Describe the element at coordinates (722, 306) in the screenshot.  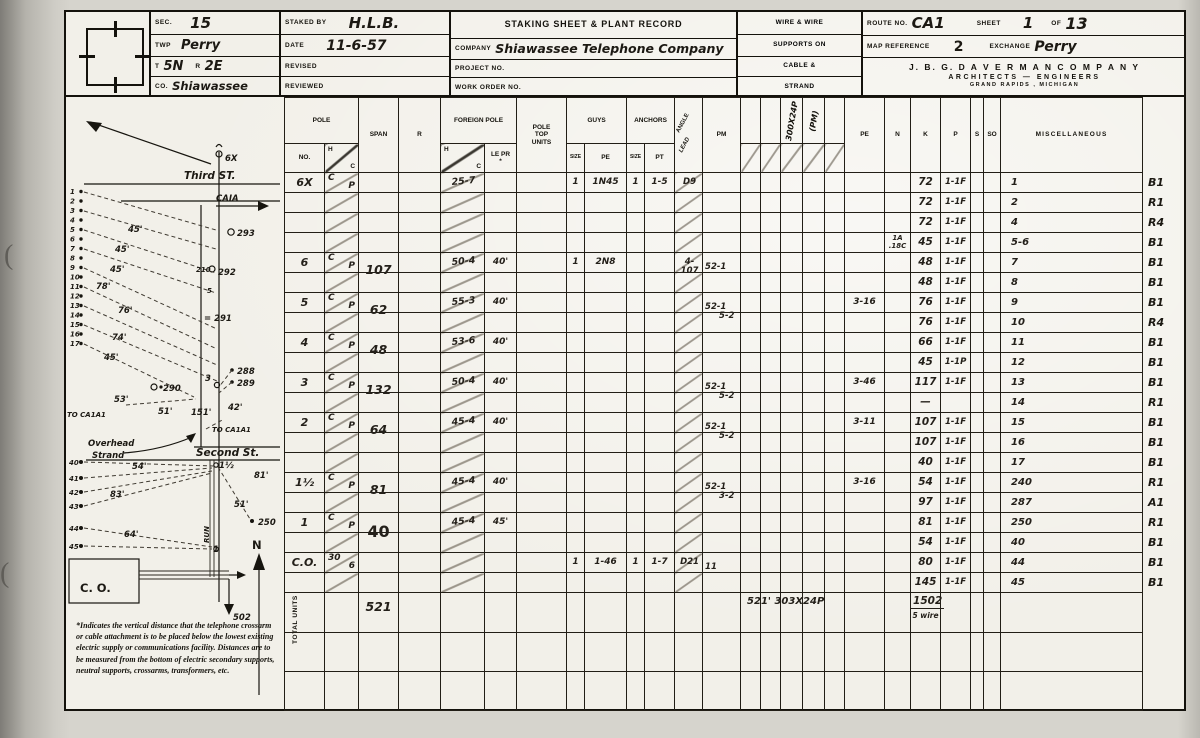
I see `cell-pm: 52-1 5-2` at that location.